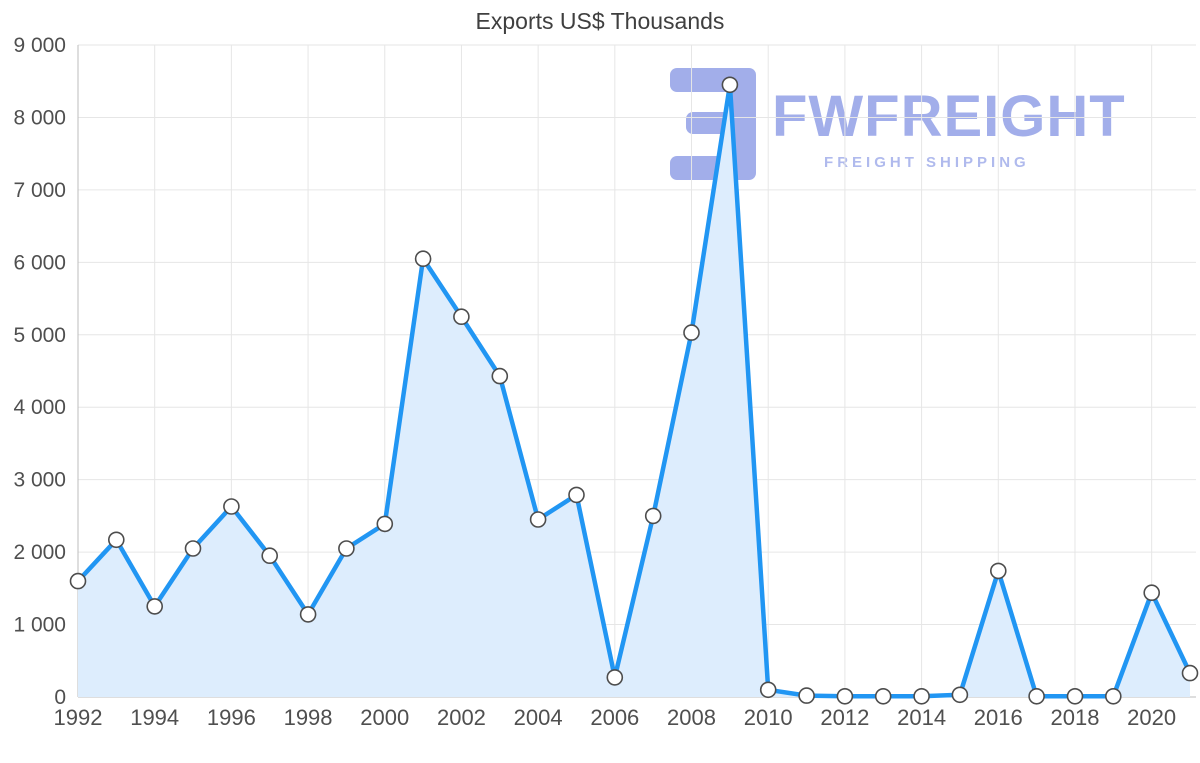  I want to click on data-point-2017, so click(1036, 696).